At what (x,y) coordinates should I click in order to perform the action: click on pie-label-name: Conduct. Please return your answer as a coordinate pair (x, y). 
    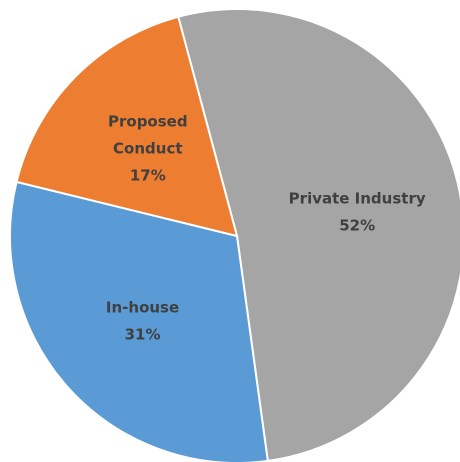
    Looking at the image, I should click on (147, 149).